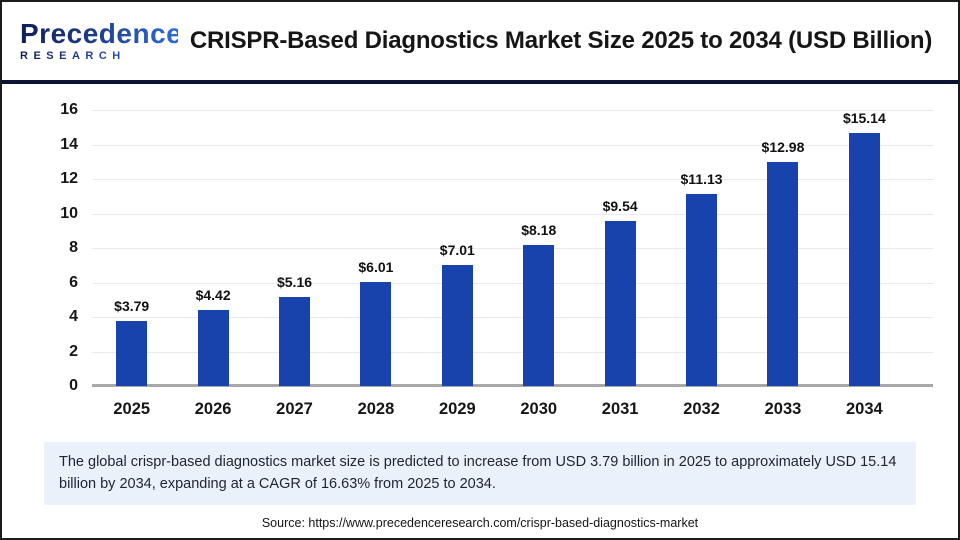 Image resolution: width=960 pixels, height=540 pixels. What do you see at coordinates (69, 144) in the screenshot?
I see `y-tick-label: 14` at bounding box center [69, 144].